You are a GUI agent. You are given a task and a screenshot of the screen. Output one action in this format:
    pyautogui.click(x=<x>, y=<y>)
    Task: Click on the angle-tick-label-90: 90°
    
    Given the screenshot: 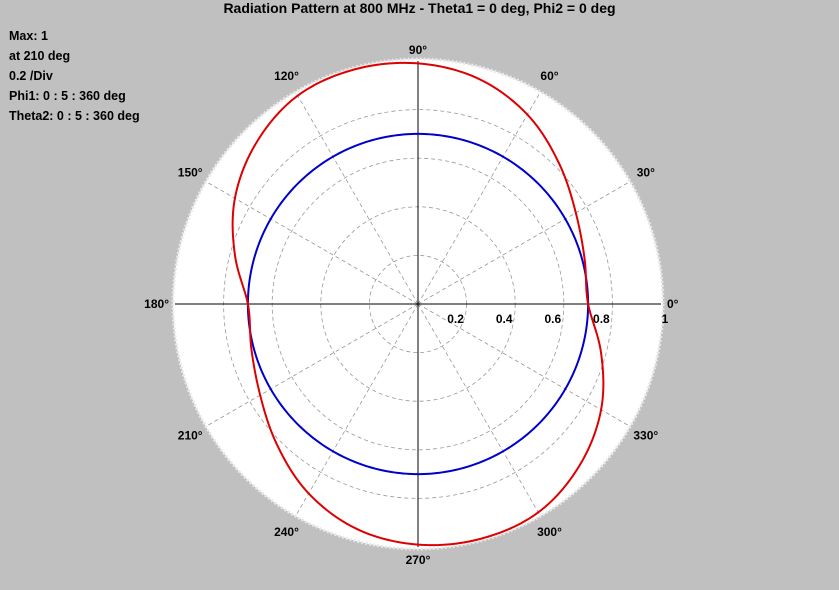 What is the action you would take?
    pyautogui.click(x=418, y=50)
    